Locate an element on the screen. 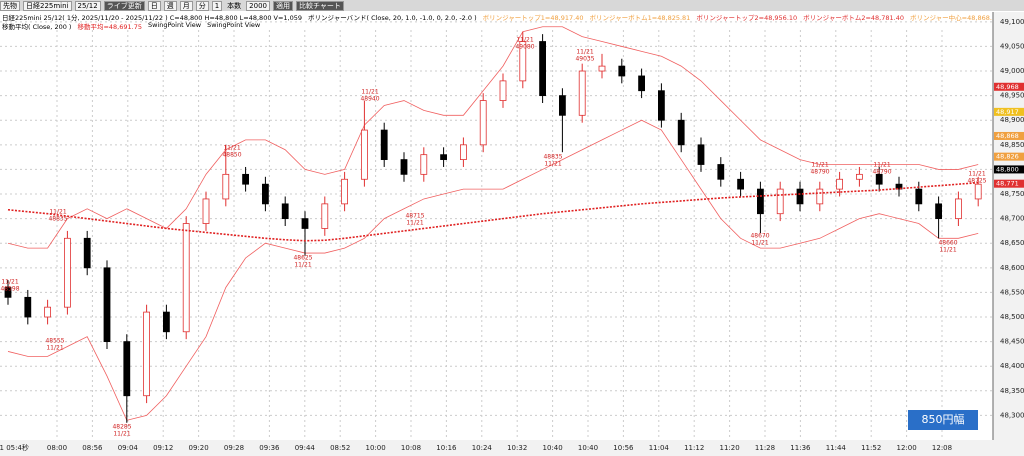  price-tag-label: 48,826 is located at coordinates (1007, 157).